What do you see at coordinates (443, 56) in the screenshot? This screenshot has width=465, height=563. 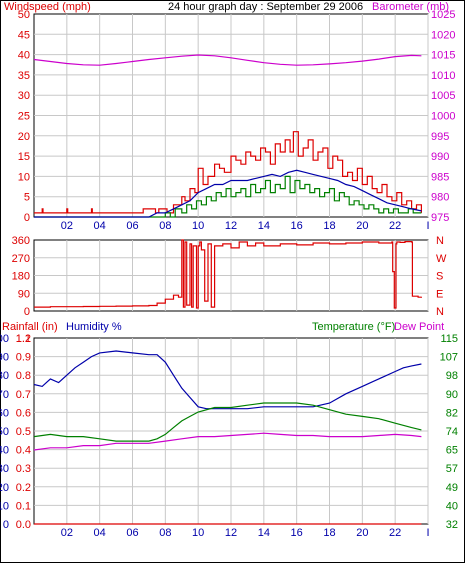 I see `barometer-tick-label: 1015` at bounding box center [443, 56].